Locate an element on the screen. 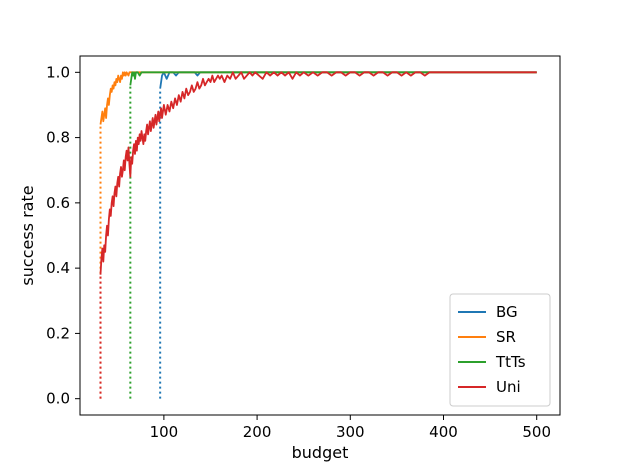  series-bg-line is located at coordinates (348, 80).